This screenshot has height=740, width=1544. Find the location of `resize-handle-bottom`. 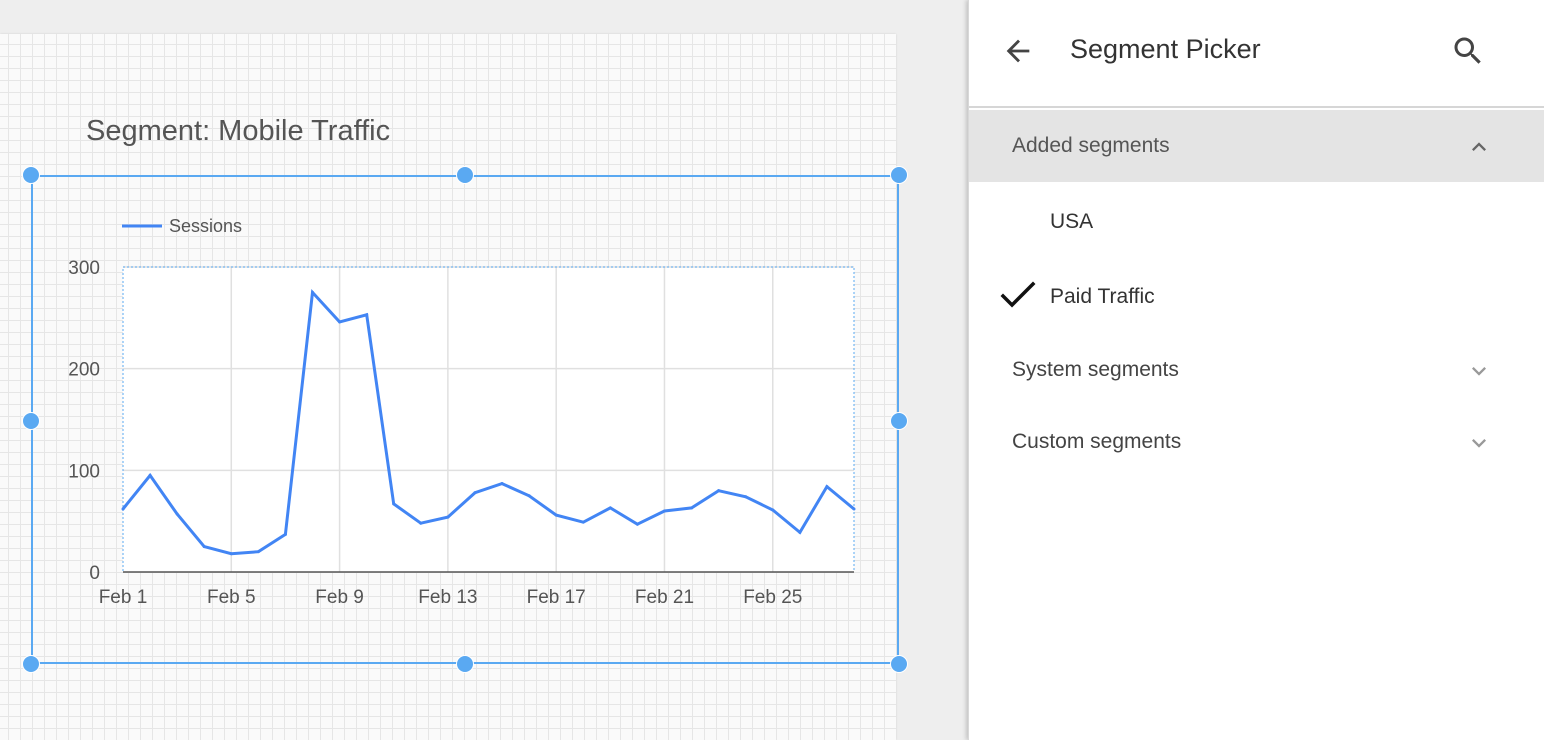

resize-handle-bottom is located at coordinates (465, 664).